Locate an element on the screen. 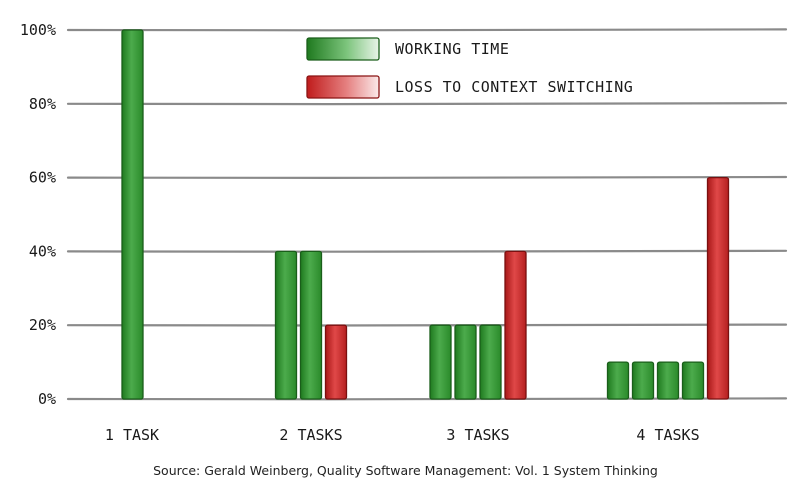  y-tick-label: 0% is located at coordinates (47, 399).